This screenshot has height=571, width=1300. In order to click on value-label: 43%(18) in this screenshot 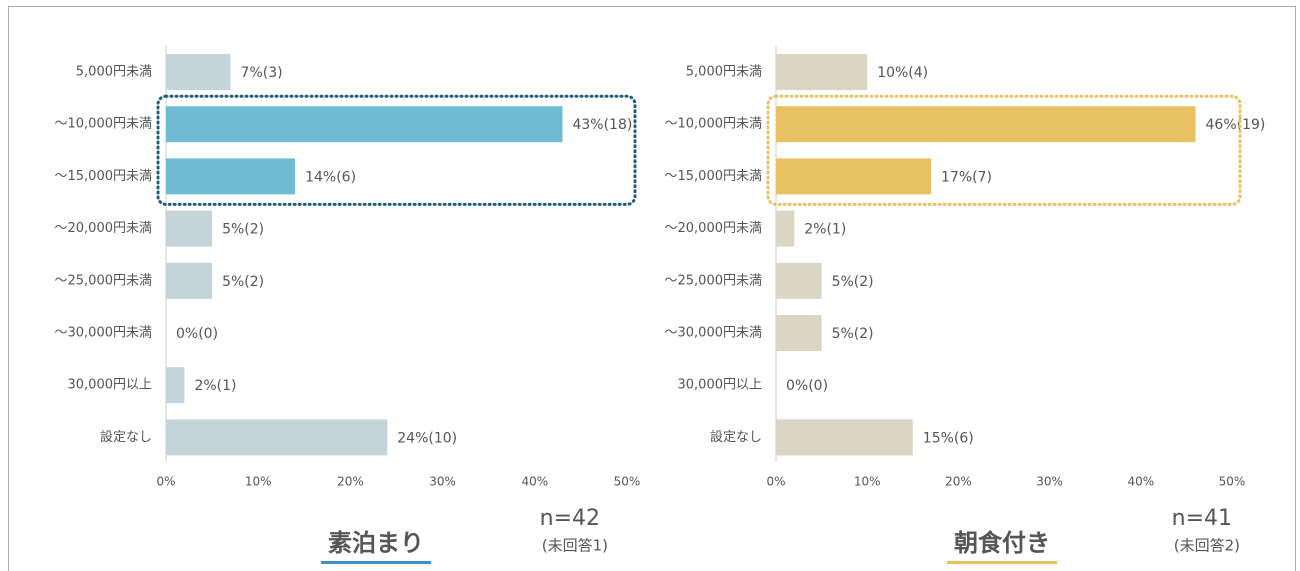, I will do `click(602, 125)`.